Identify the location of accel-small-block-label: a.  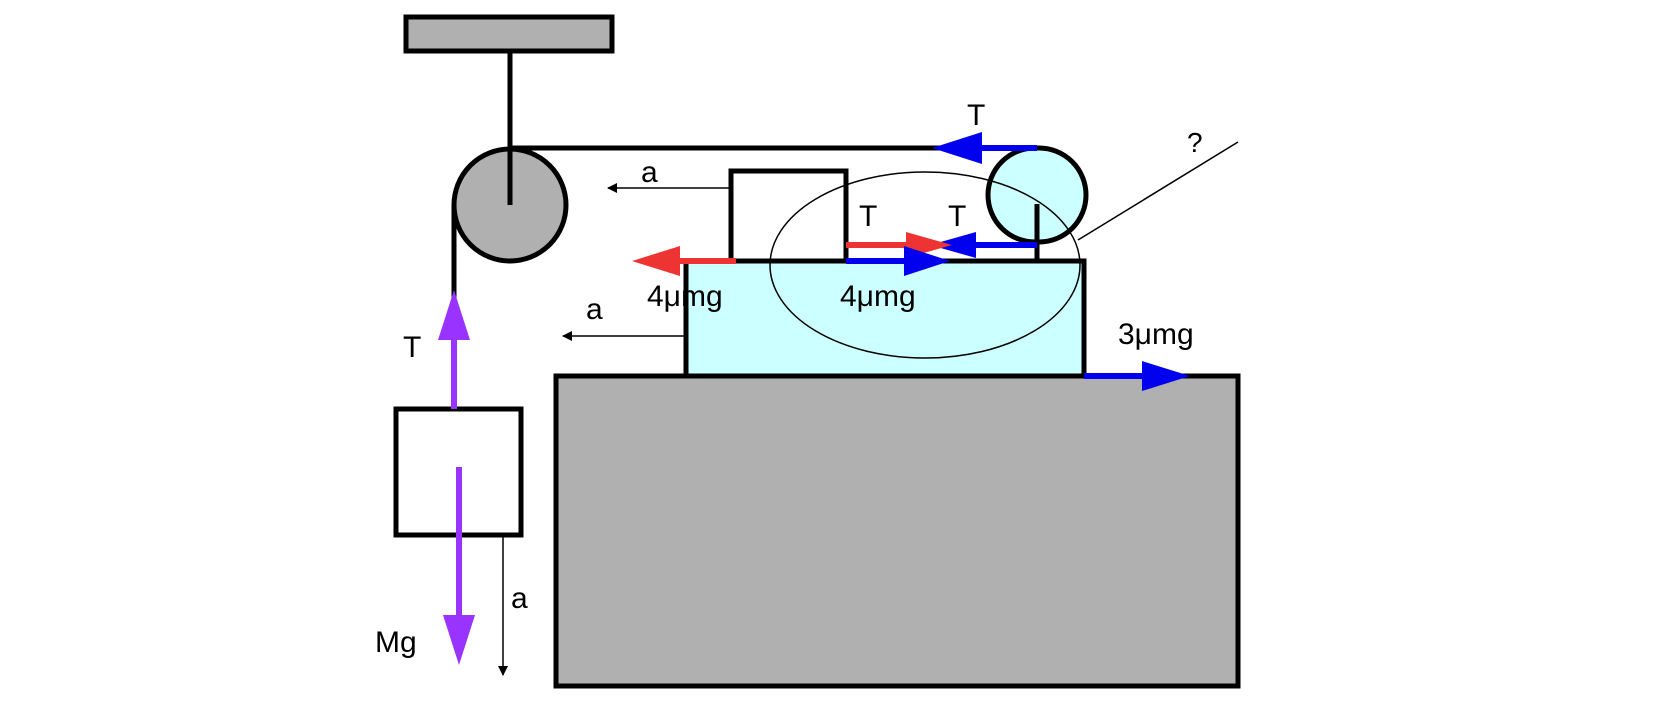
(649, 172).